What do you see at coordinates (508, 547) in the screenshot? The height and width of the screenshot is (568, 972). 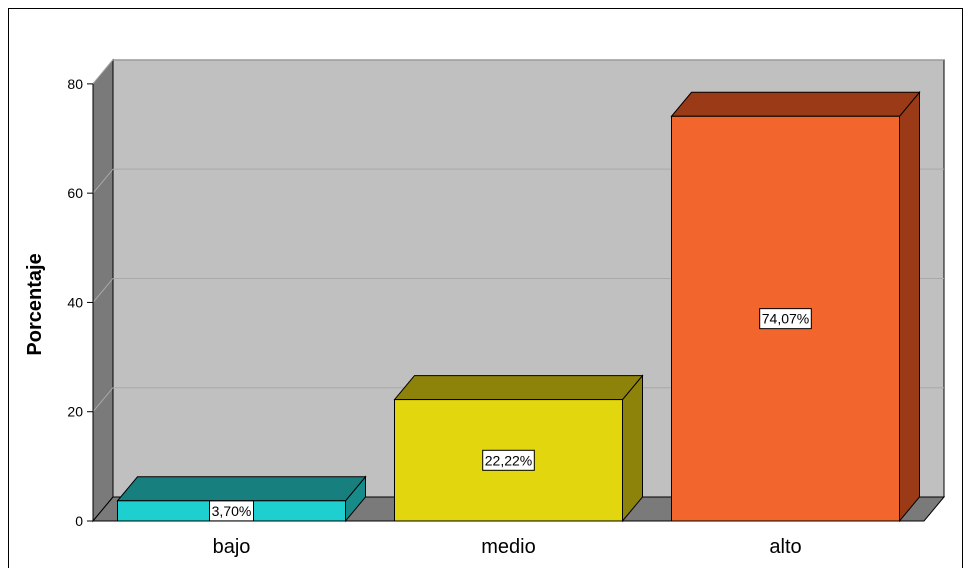 I see `x-tick-label: medio` at bounding box center [508, 547].